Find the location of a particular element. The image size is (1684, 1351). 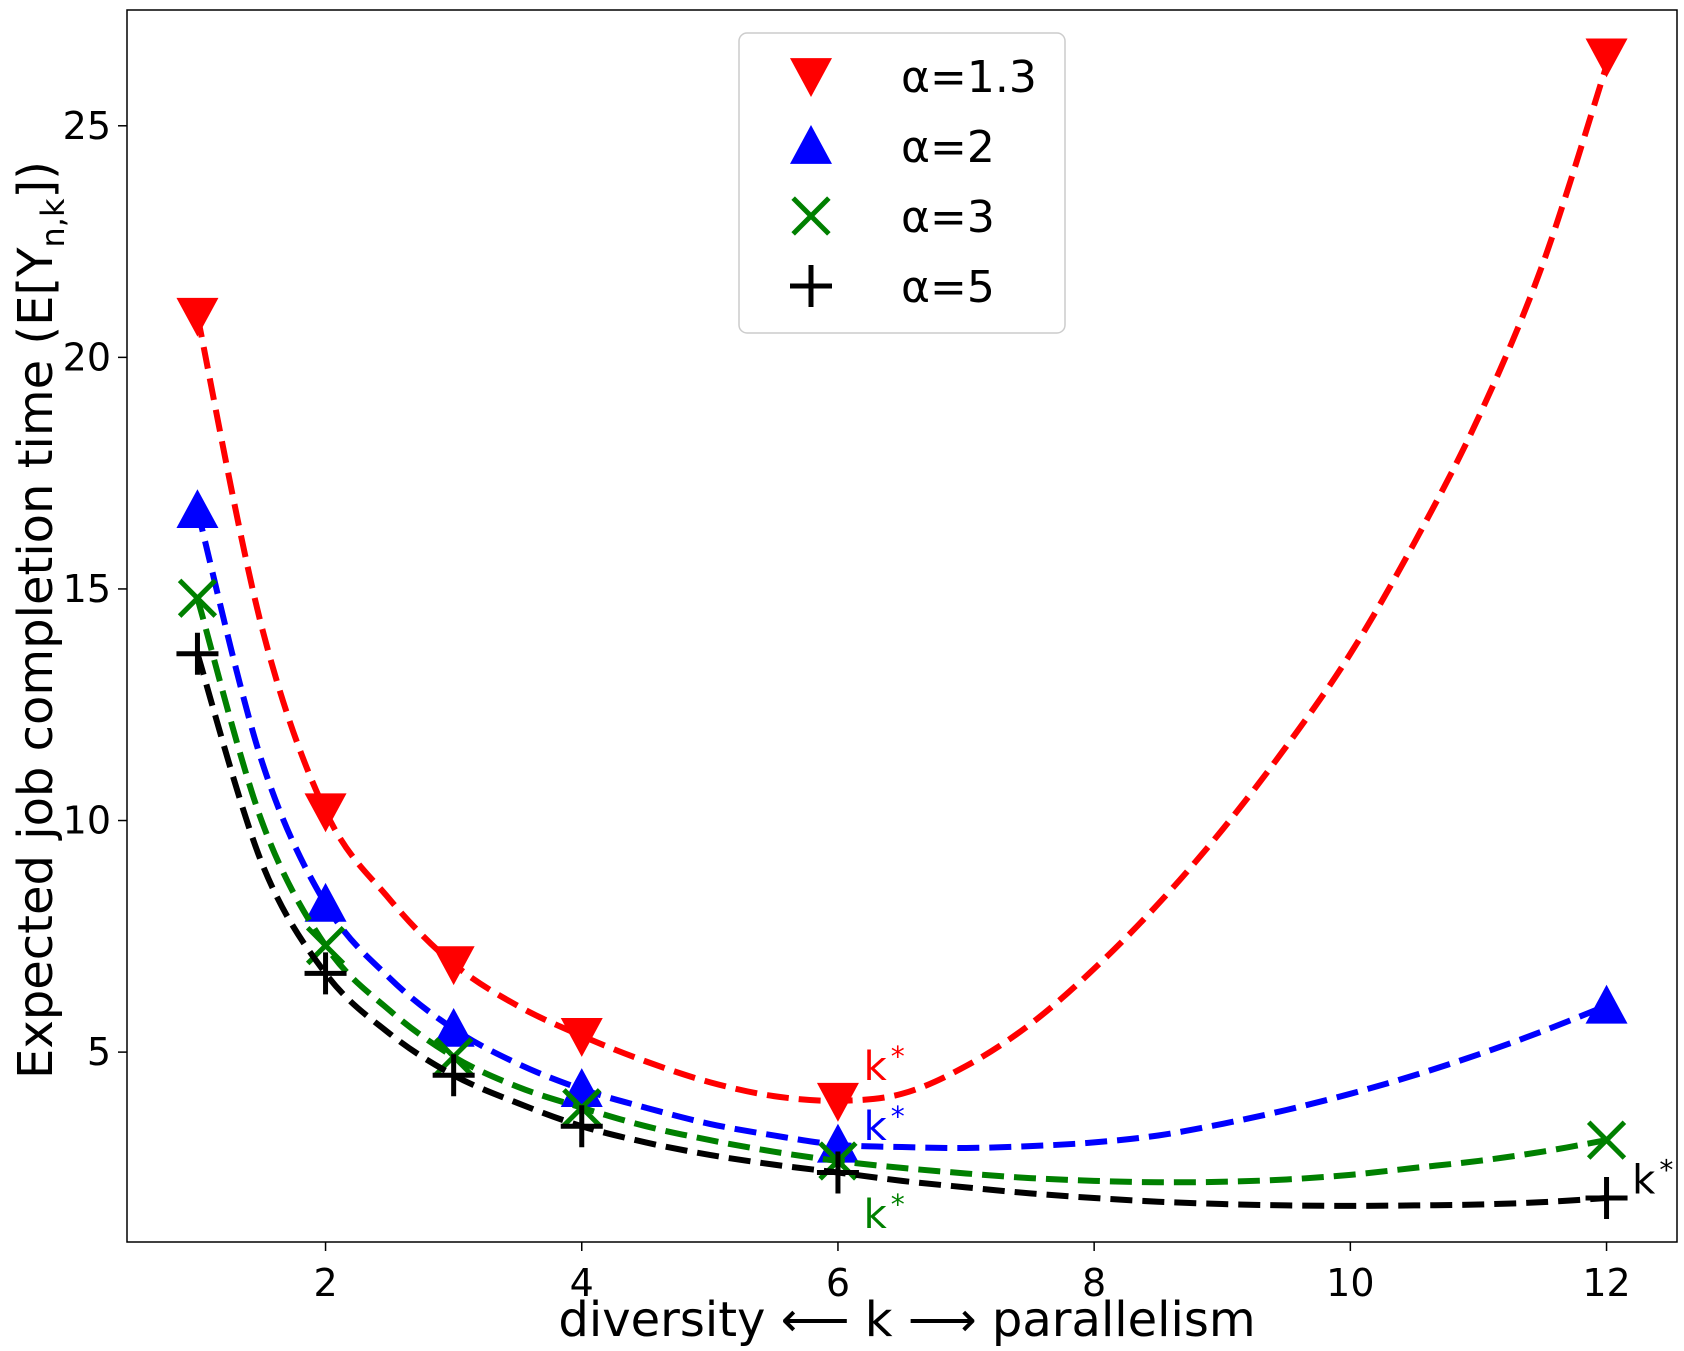

y-axis-label-subscript: n,k is located at coordinates (53, 222).